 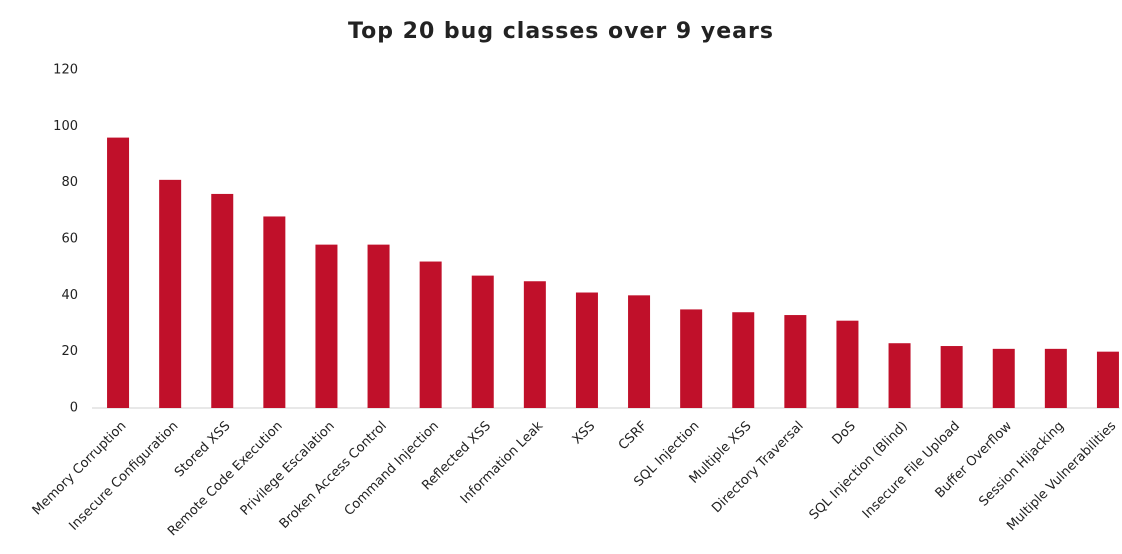 What do you see at coordinates (288, 469) in the screenshot?
I see `x-tick-label: Privilege Escalation` at bounding box center [288, 469].